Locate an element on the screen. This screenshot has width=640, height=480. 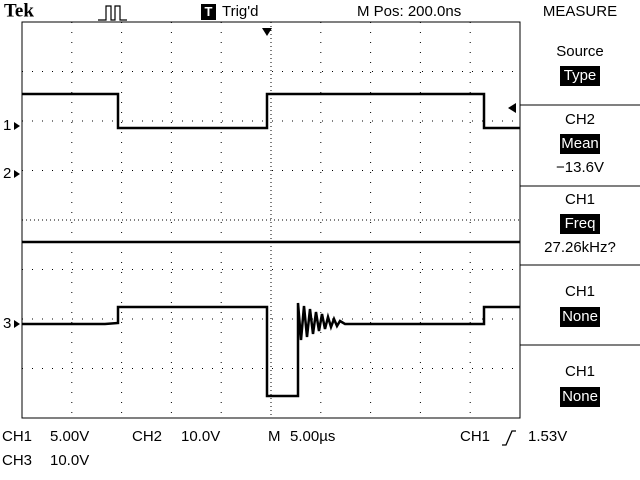
menu-label: CH2 is located at coordinates (580, 119).